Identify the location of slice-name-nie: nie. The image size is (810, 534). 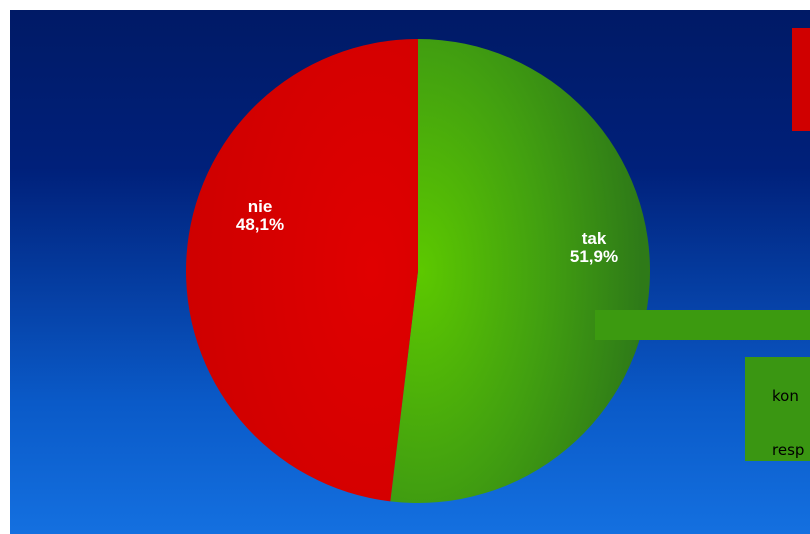
(260, 206).